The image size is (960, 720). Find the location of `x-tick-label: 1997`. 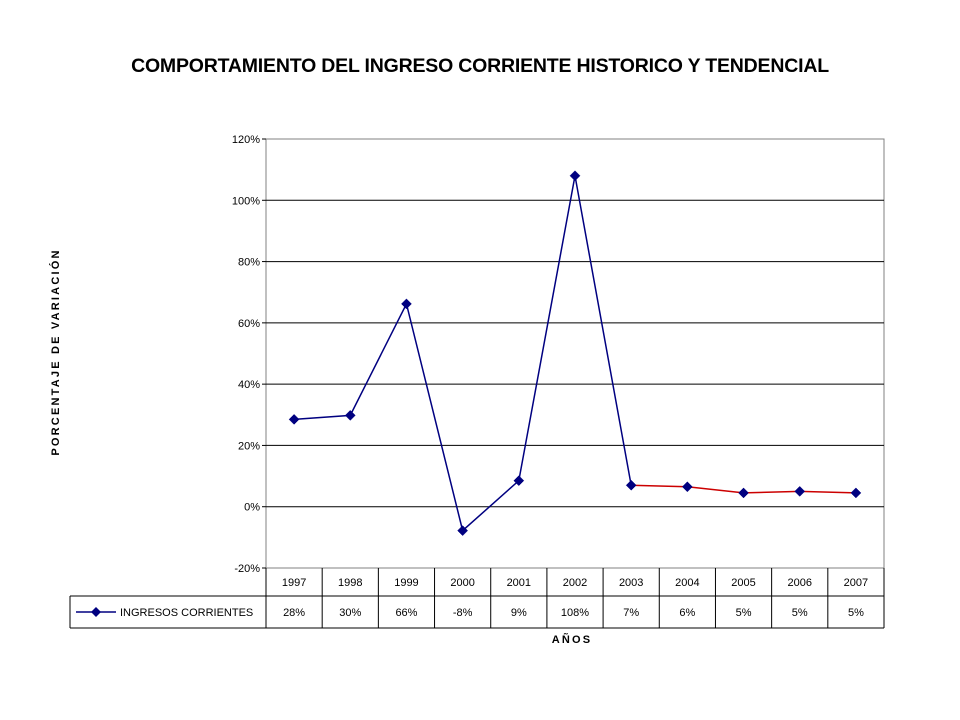

x-tick-label: 1997 is located at coordinates (294, 583).